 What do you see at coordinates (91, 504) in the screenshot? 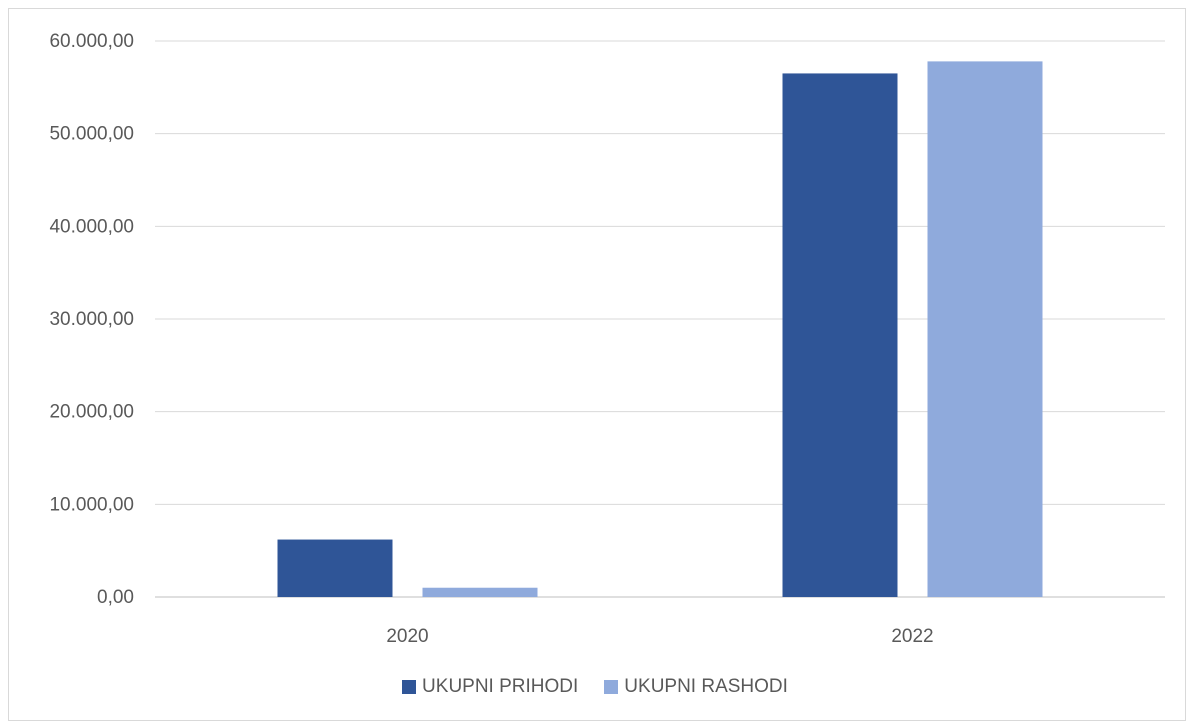
I see `y-tick-label: 10.000,00` at bounding box center [91, 504].